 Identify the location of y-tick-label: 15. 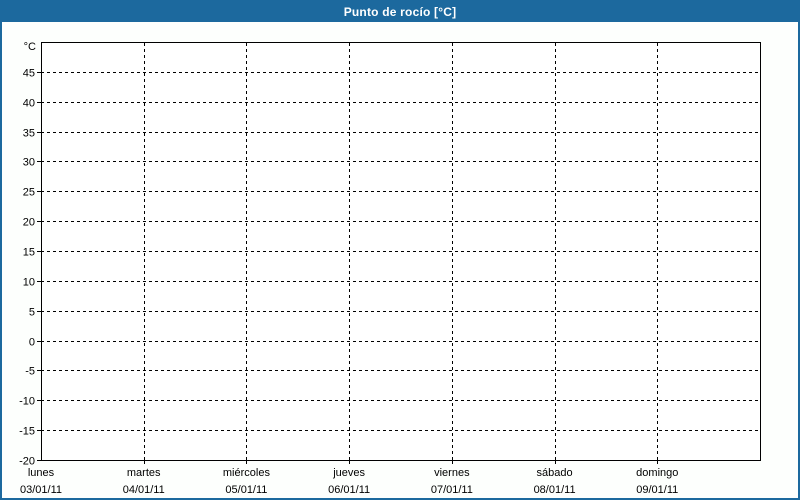
(29, 253).